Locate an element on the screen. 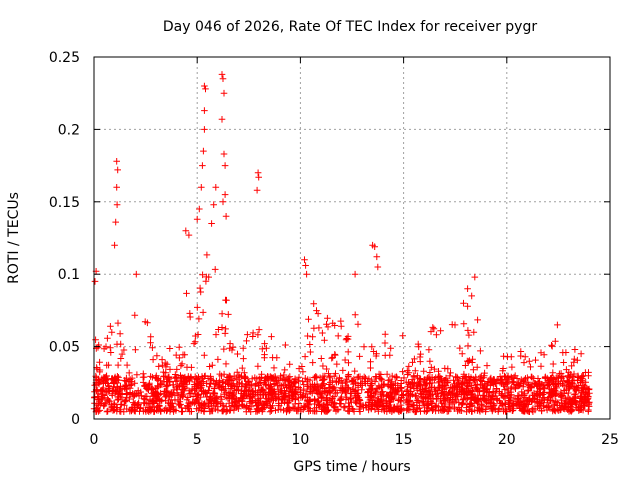 This screenshot has width=640, height=480. y-axis-label: ROTI / TECUs is located at coordinates (14, 238).